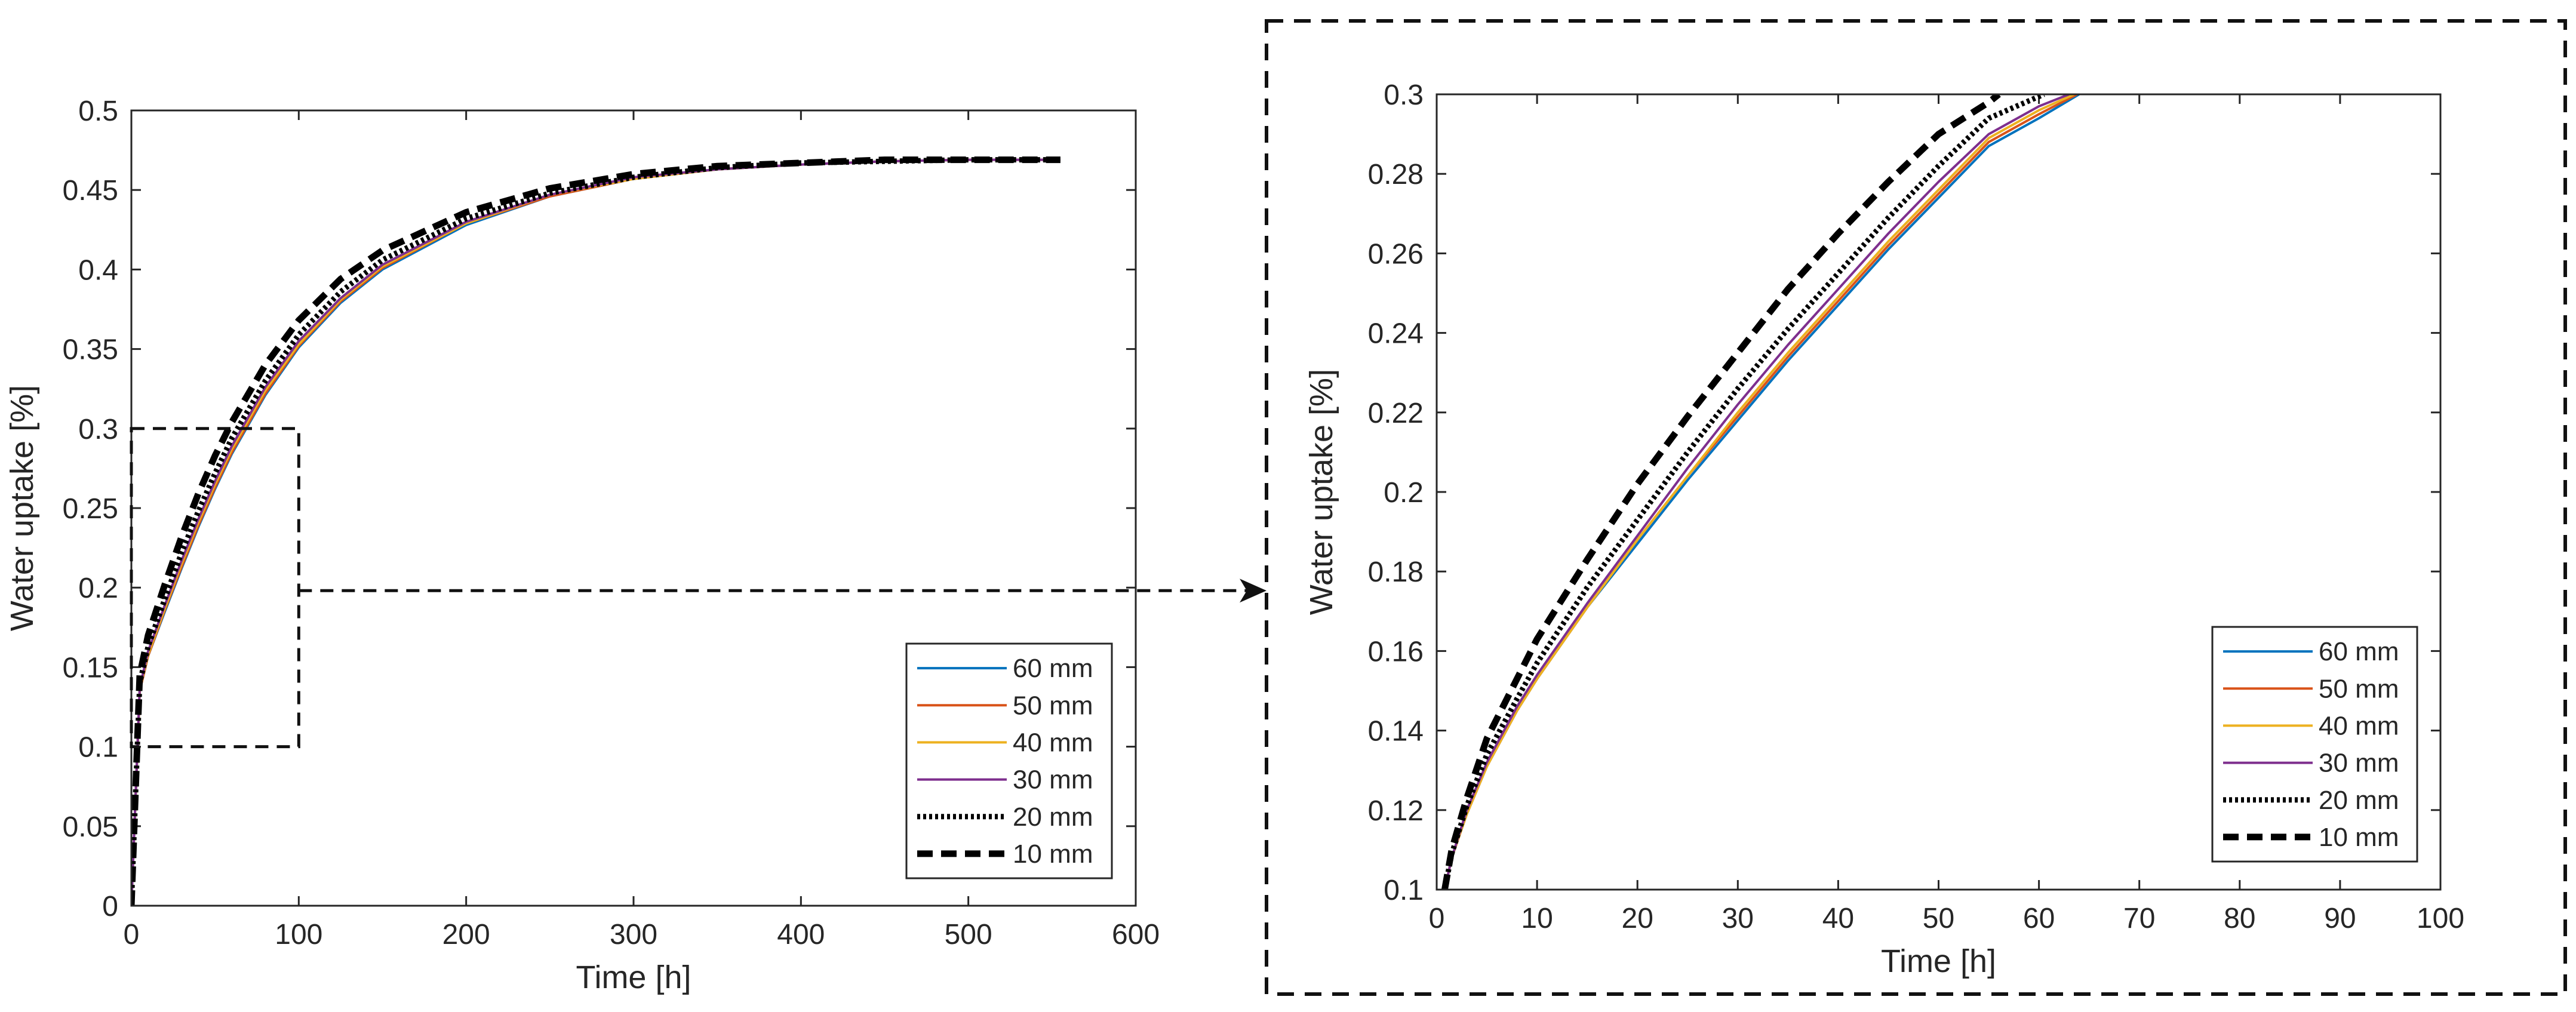 This screenshot has width=2576, height=1012. I want to click on y-tick-label: 0.45, so click(91, 191).